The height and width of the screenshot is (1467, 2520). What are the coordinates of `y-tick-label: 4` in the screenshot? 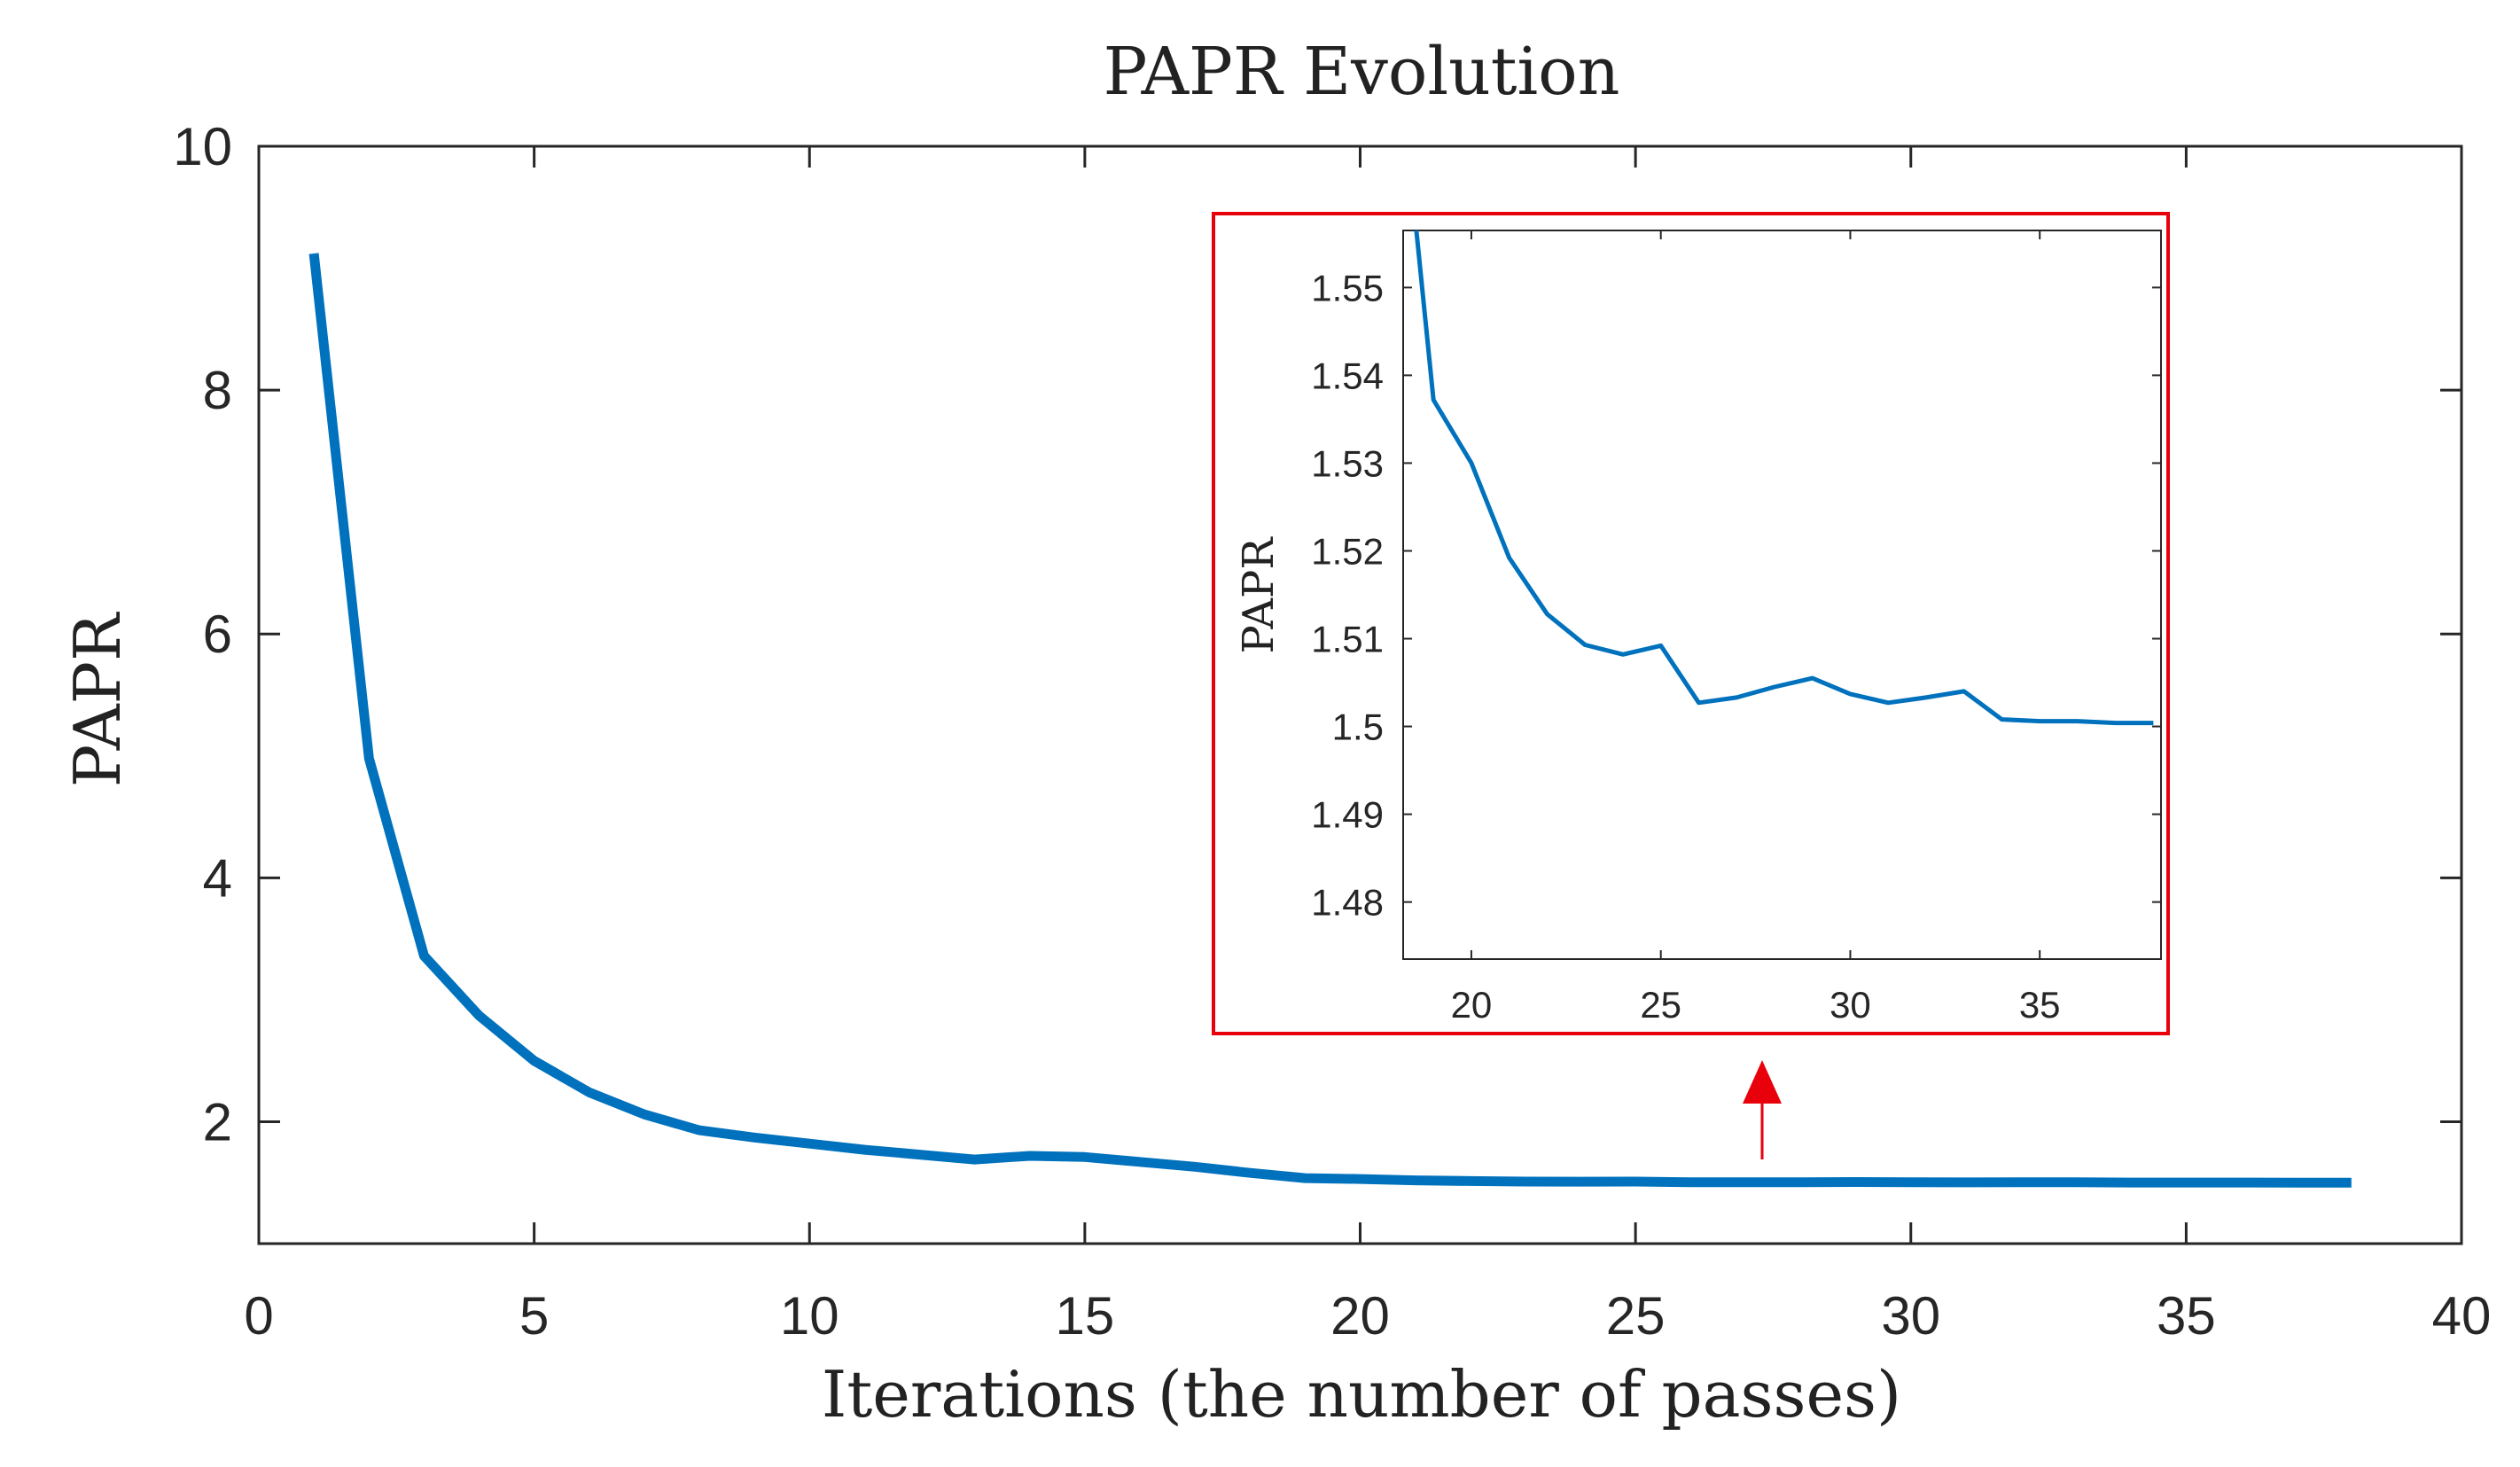 It's located at (217, 878).